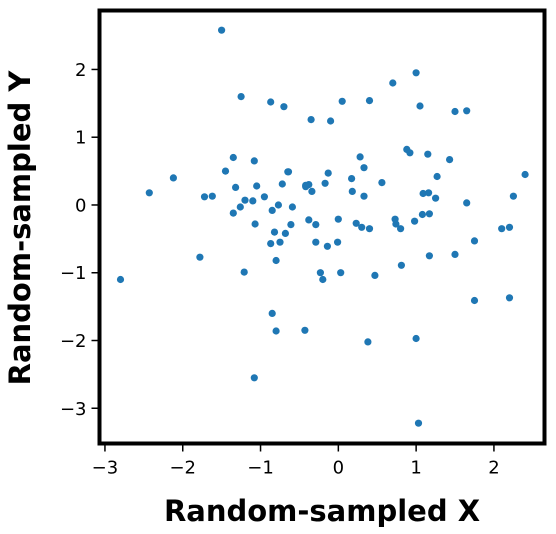 This screenshot has height=534, width=556. Describe the element at coordinates (80, 205) in the screenshot. I see `y-tick-label: 0` at that location.